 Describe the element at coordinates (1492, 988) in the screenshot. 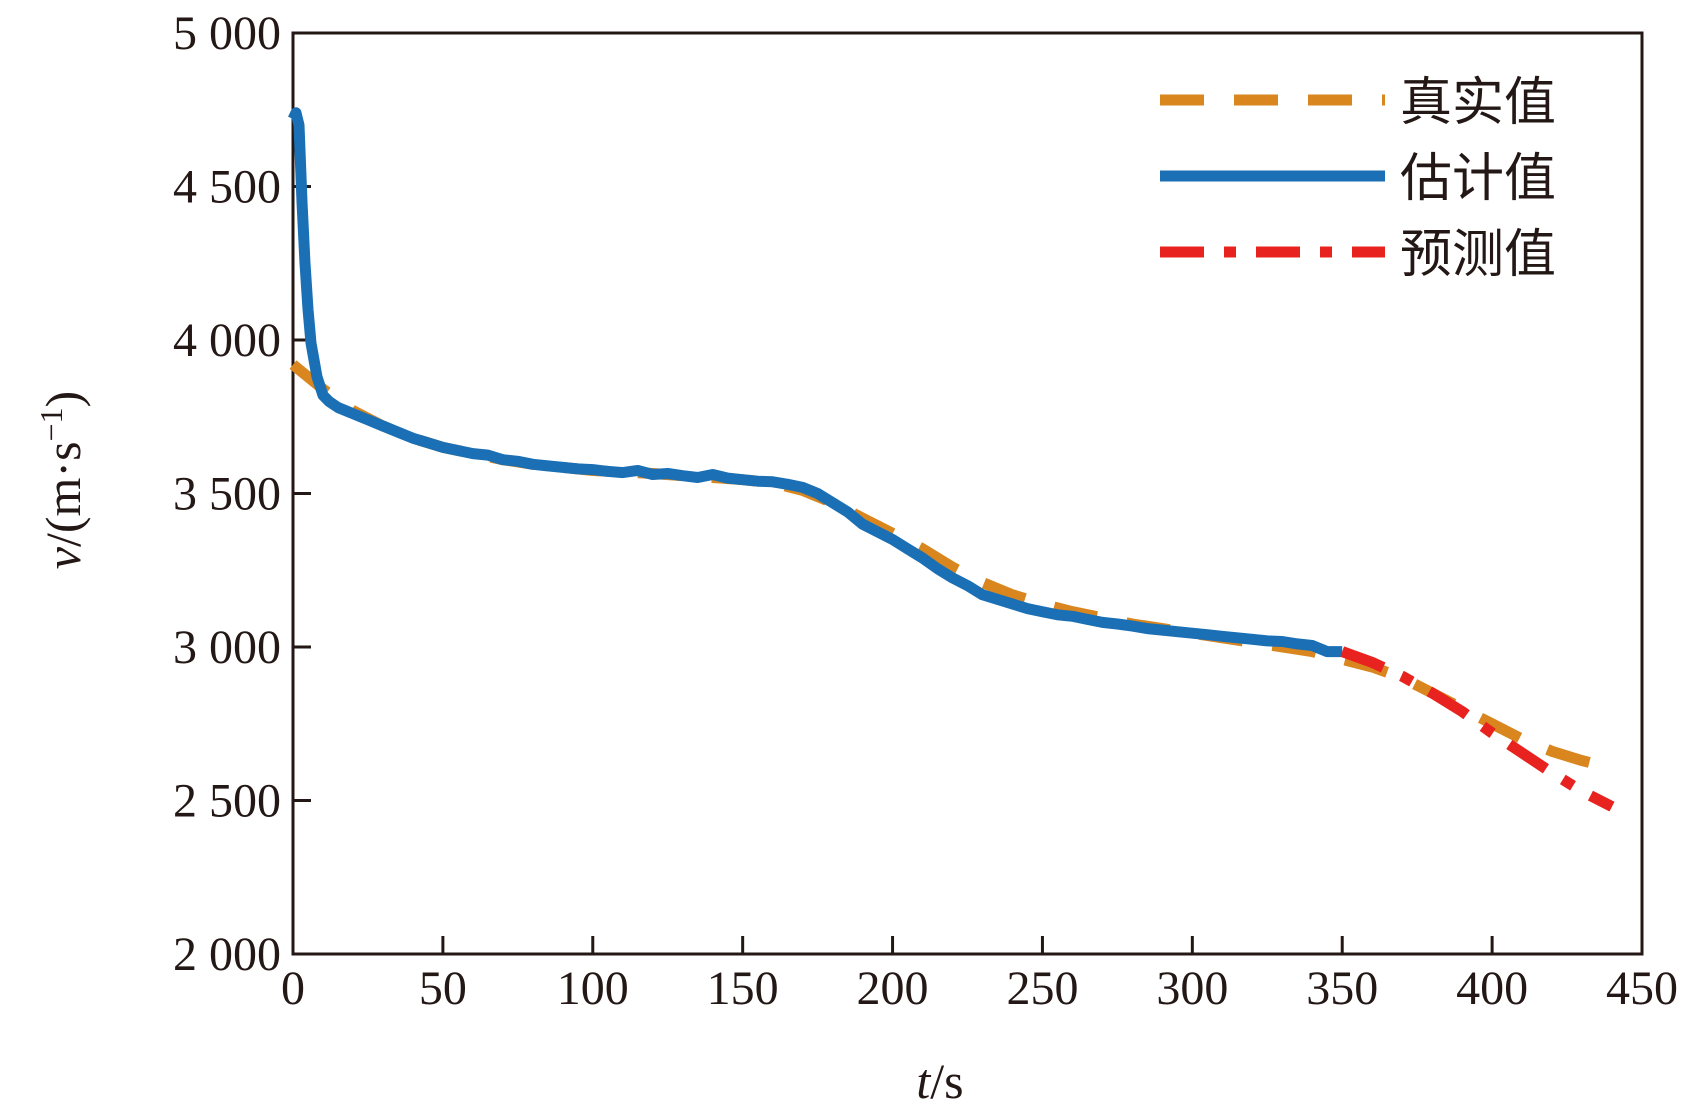

I see `x-tick-label: 400` at that location.